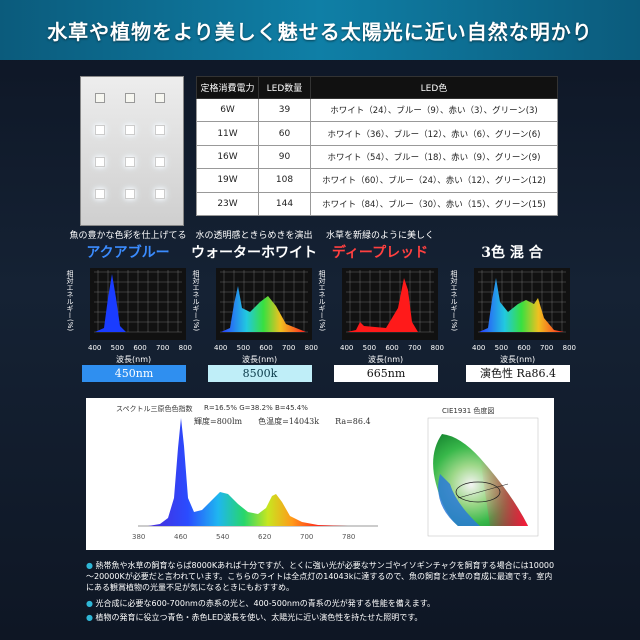  Describe the element at coordinates (128, 236) in the screenshot. I see `mode-caption: 魚の豊かな色彩を仕上げてる` at that location.